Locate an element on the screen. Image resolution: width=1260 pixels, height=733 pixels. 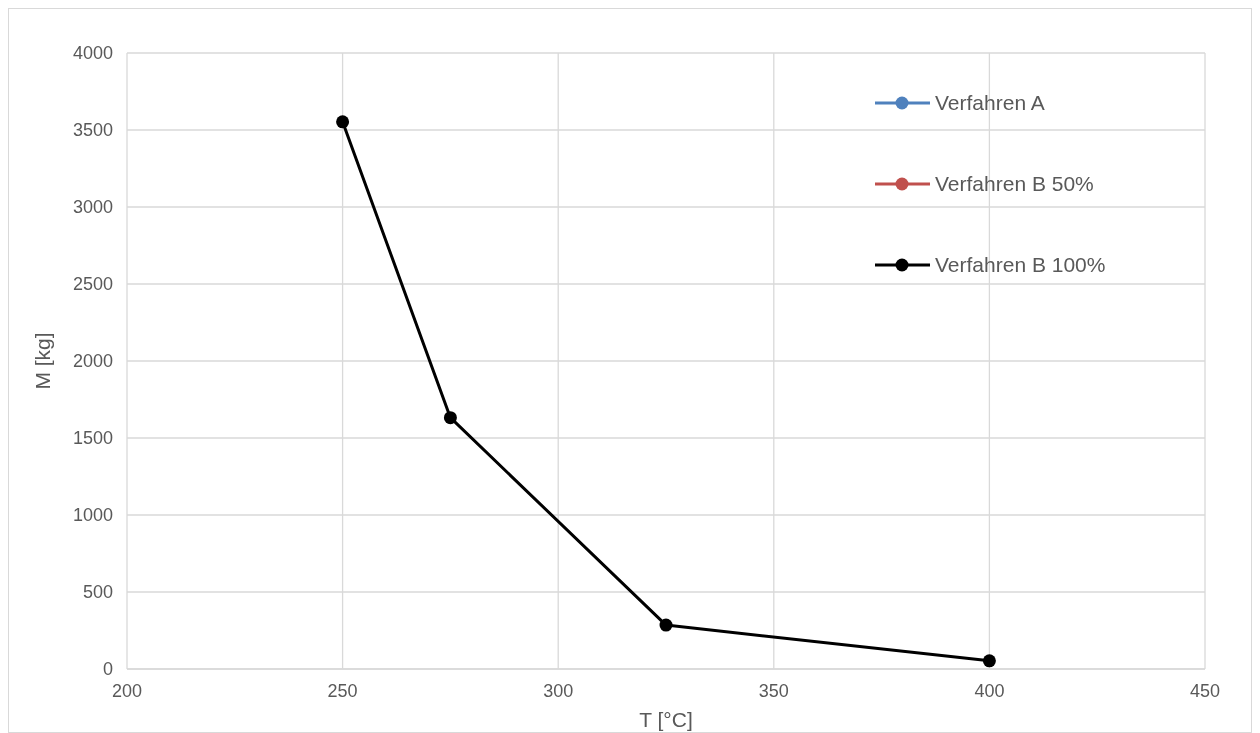
x-axis-title: T [°C] is located at coordinates (666, 719).